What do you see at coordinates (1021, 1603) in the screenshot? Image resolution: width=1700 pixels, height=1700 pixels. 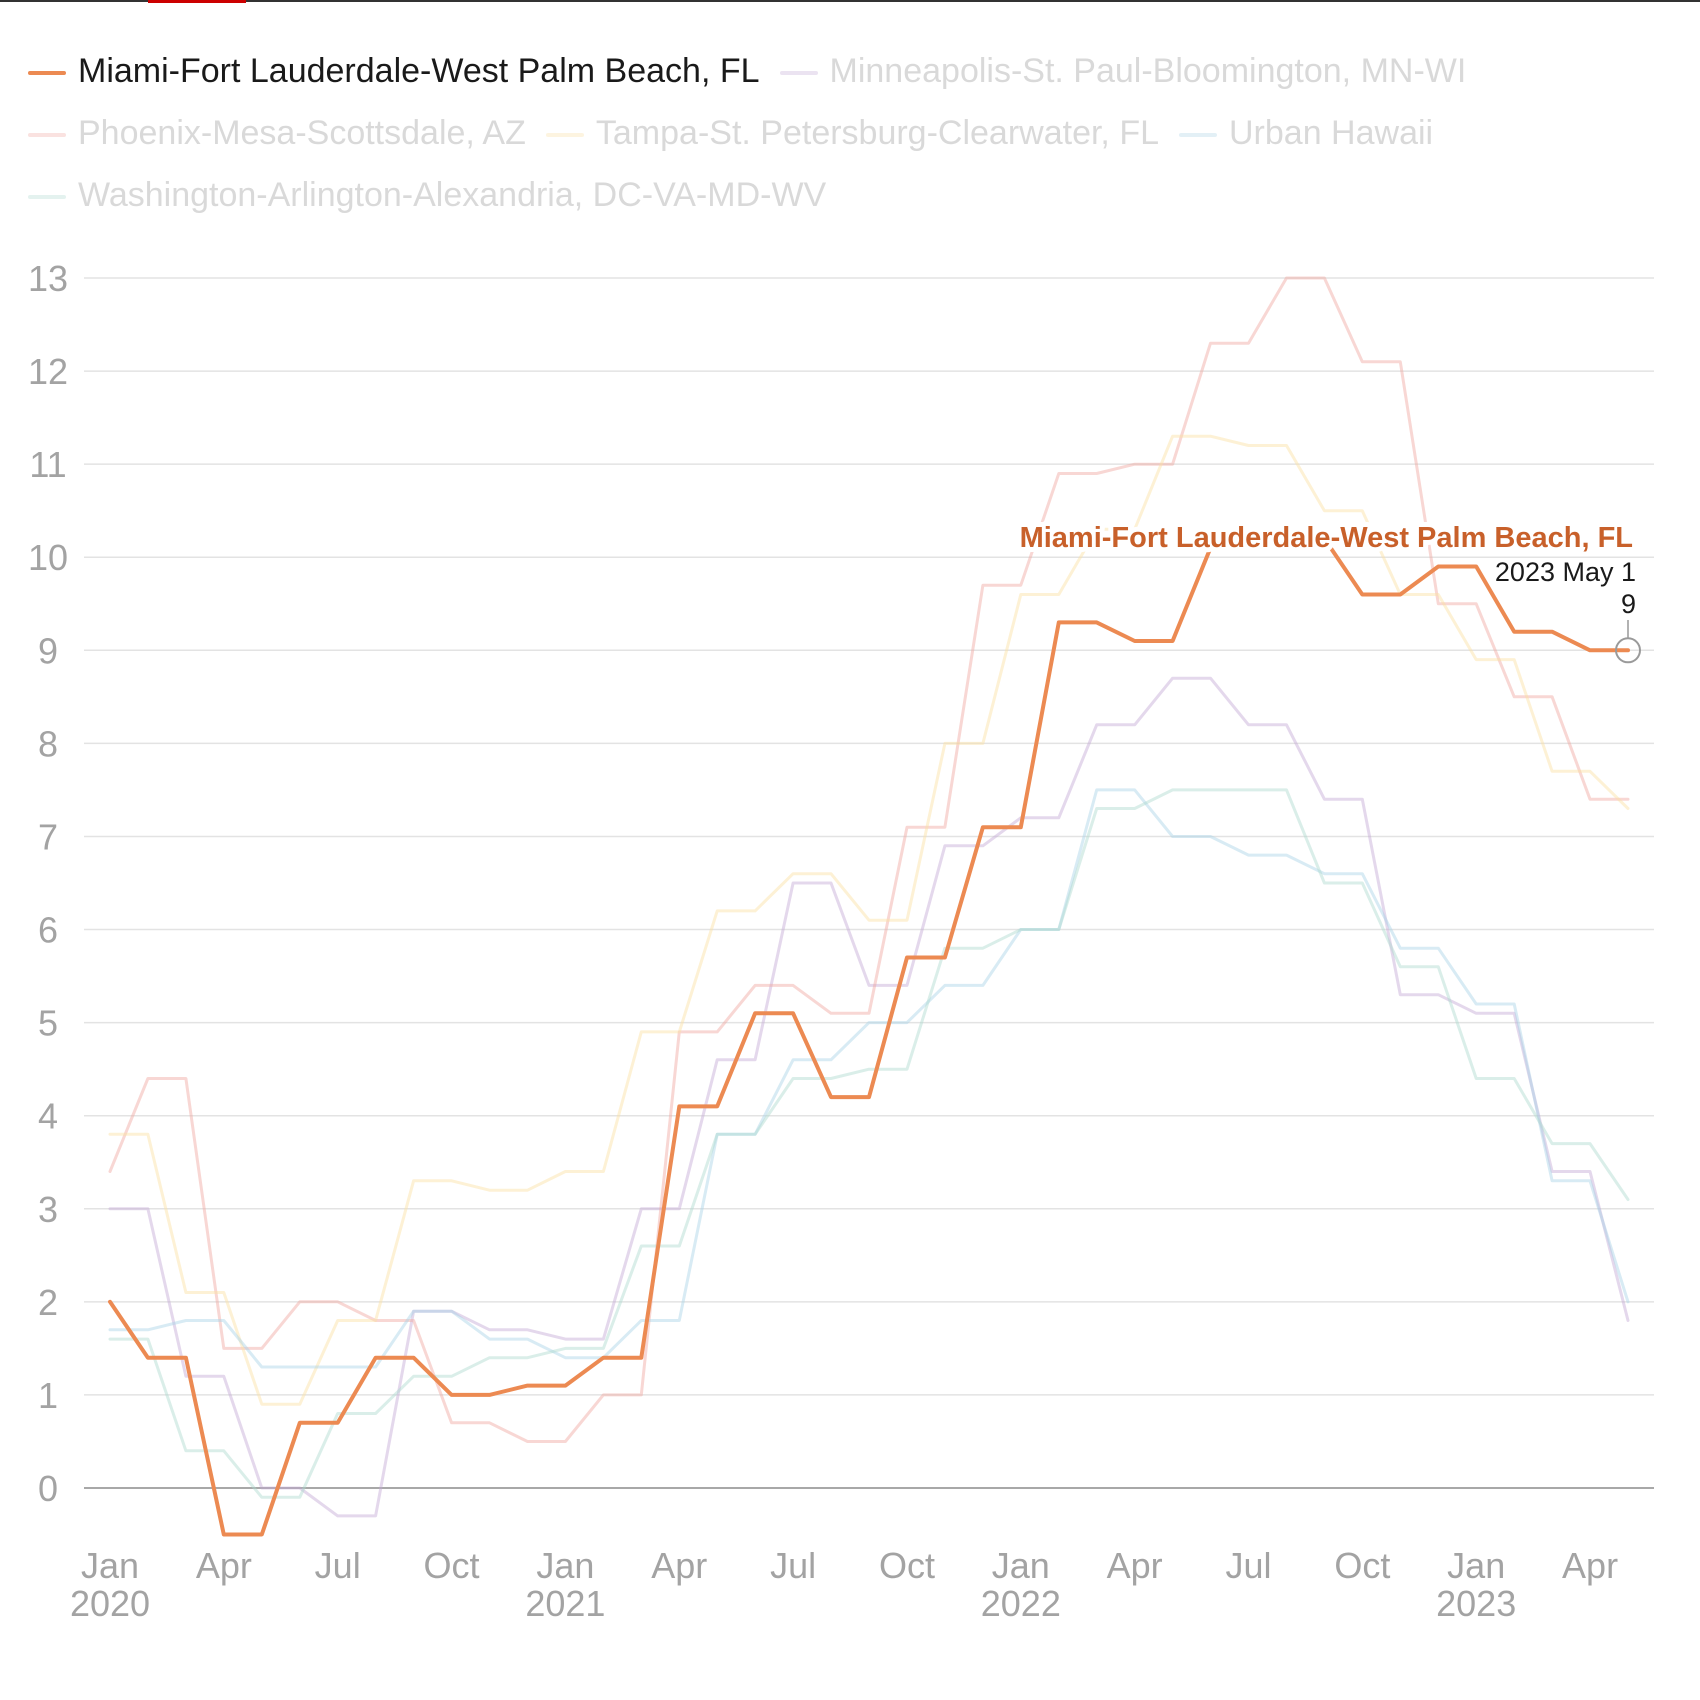 I see `x-tick-year-label: 2022` at bounding box center [1021, 1603].